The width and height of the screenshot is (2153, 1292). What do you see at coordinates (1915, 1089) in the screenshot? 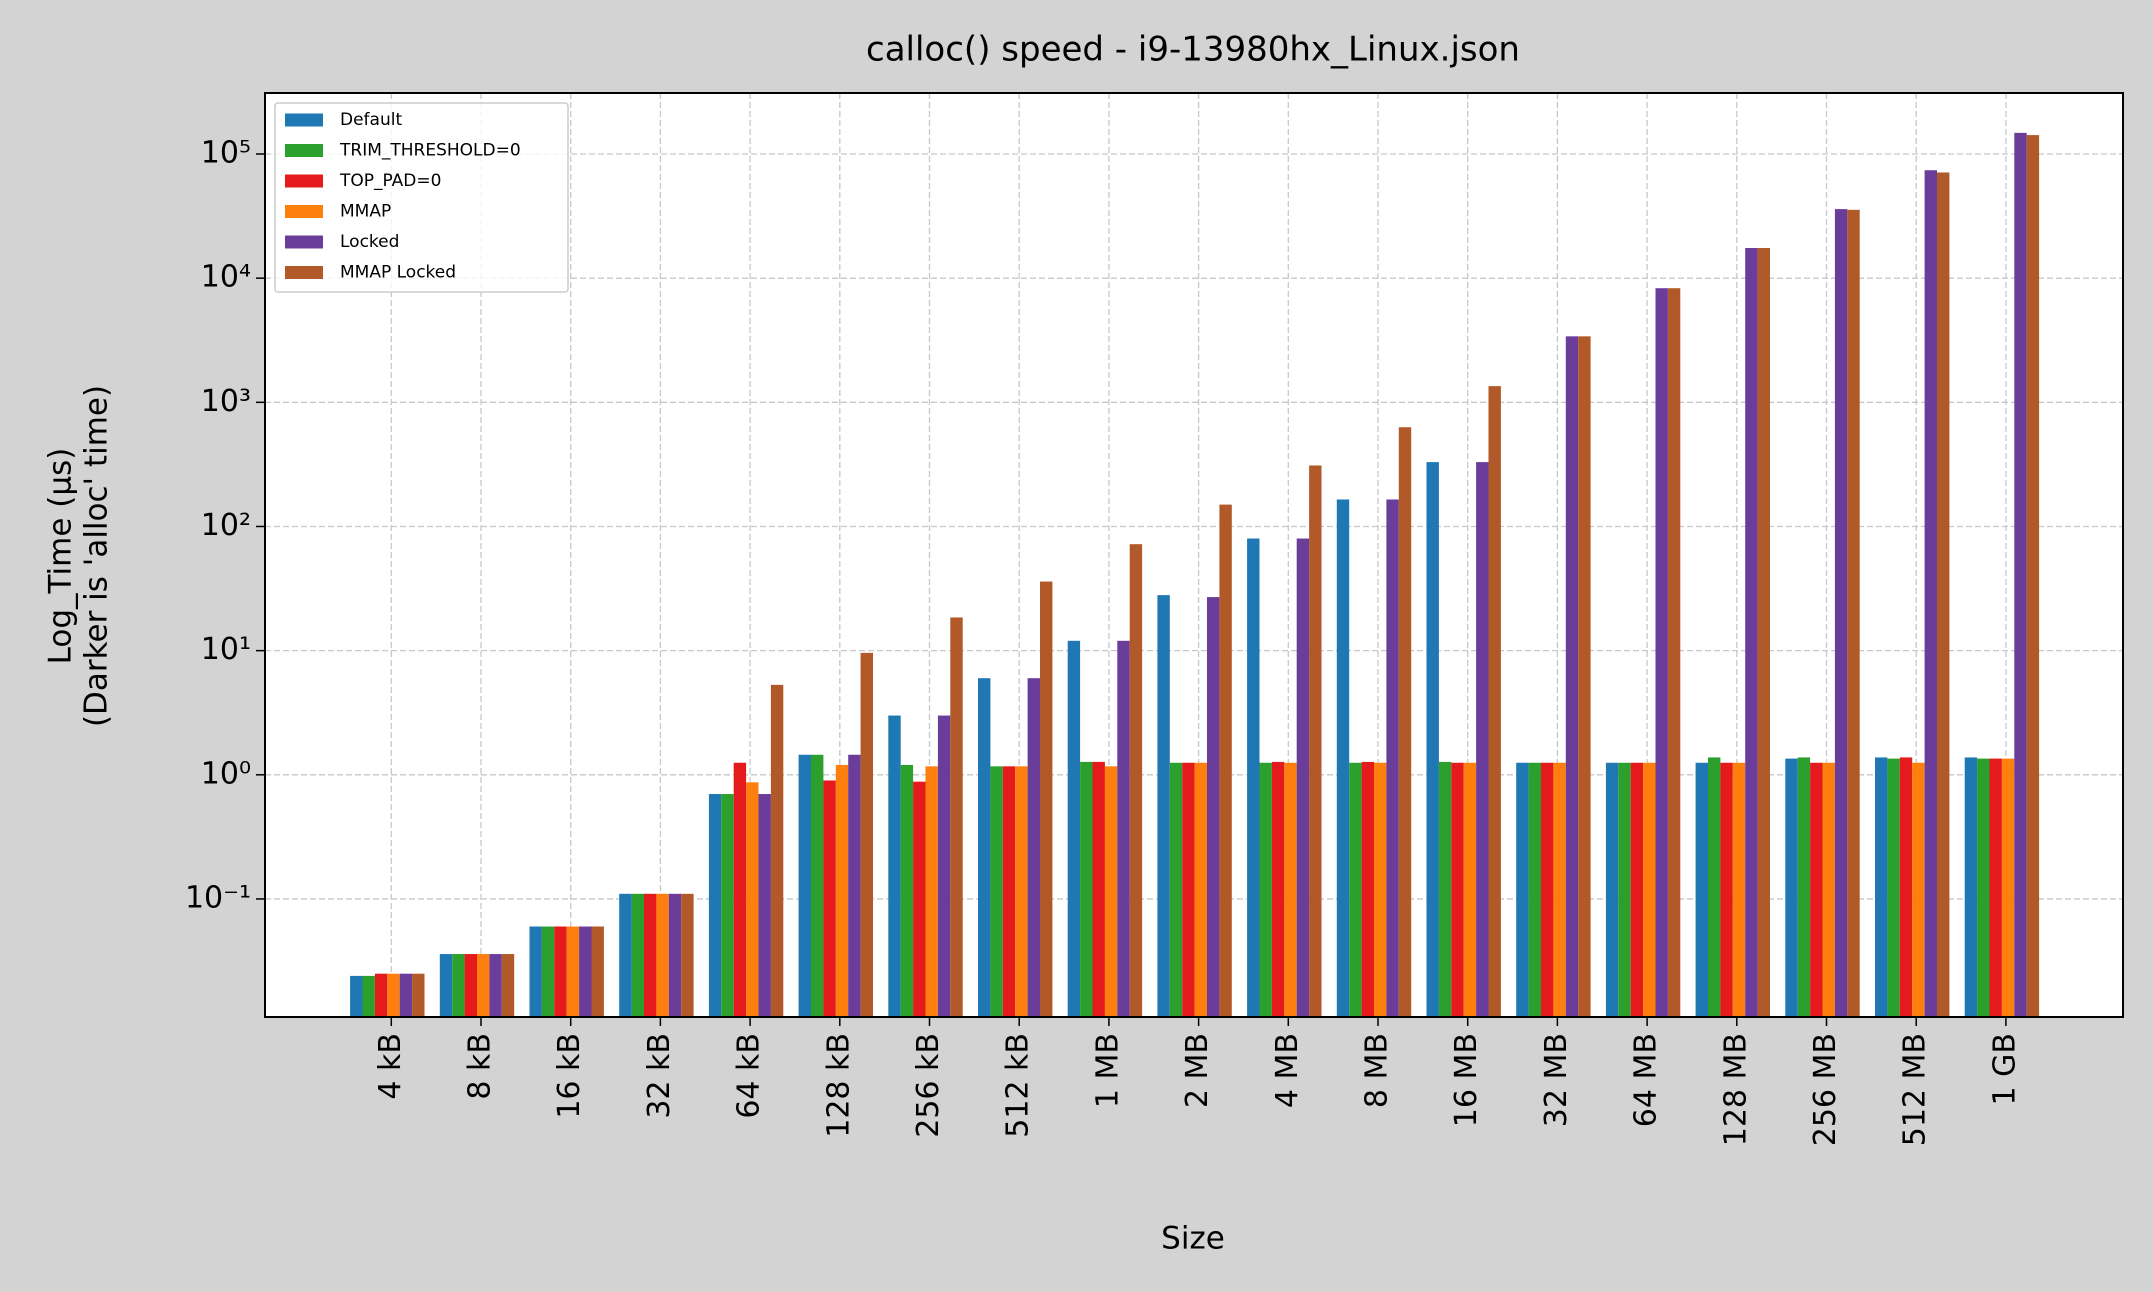
I see `x-tick-label: 512 MB` at bounding box center [1915, 1089].